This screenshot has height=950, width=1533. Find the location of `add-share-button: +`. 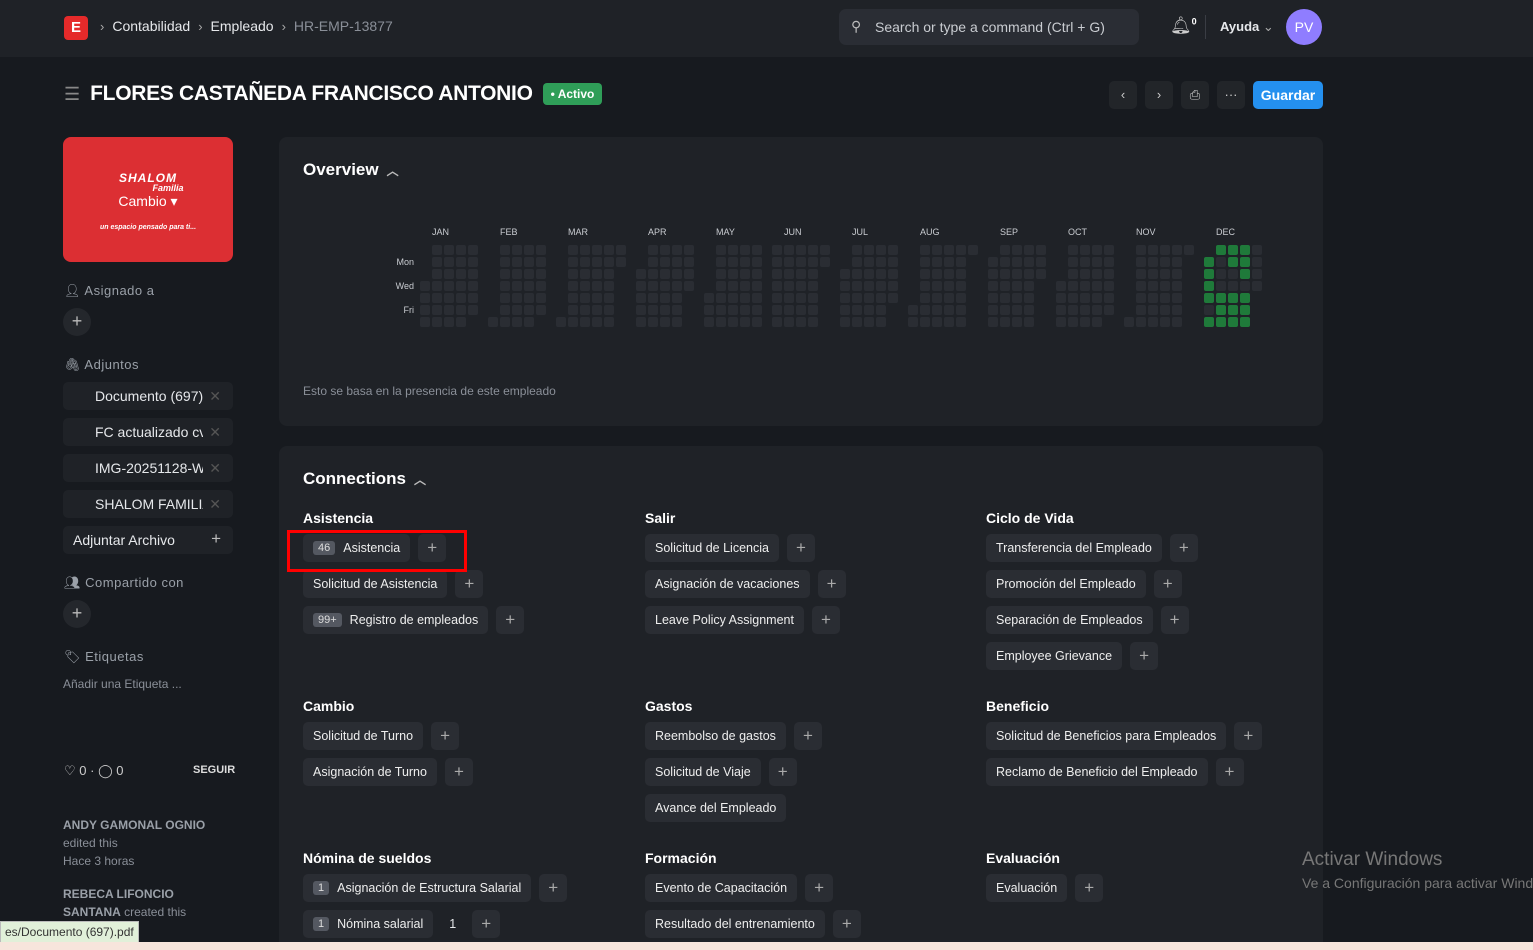

add-share-button: + is located at coordinates (77, 614).